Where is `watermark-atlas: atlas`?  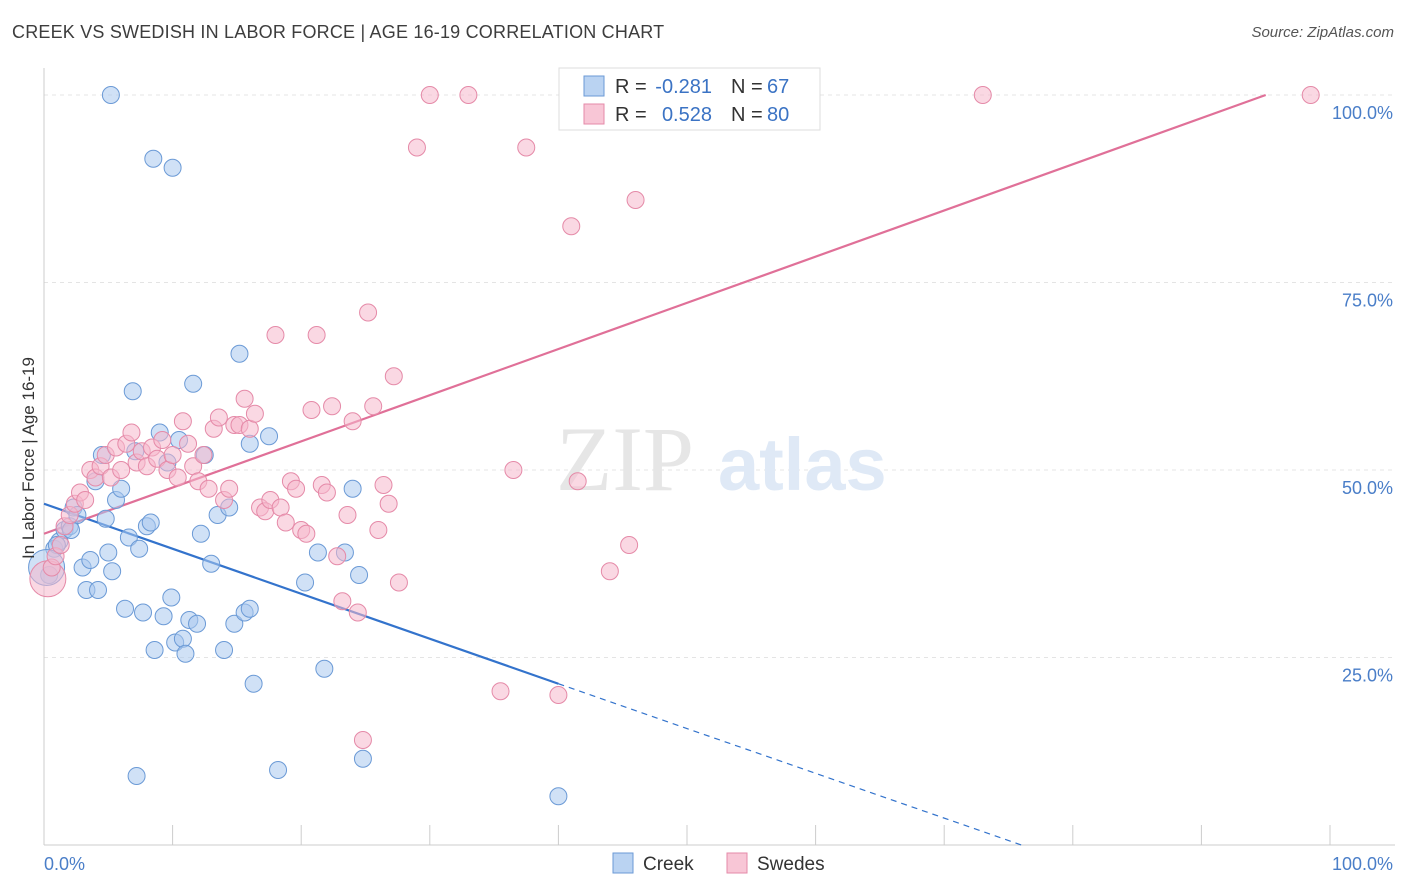 watermark-atlas: atlas is located at coordinates (802, 464).